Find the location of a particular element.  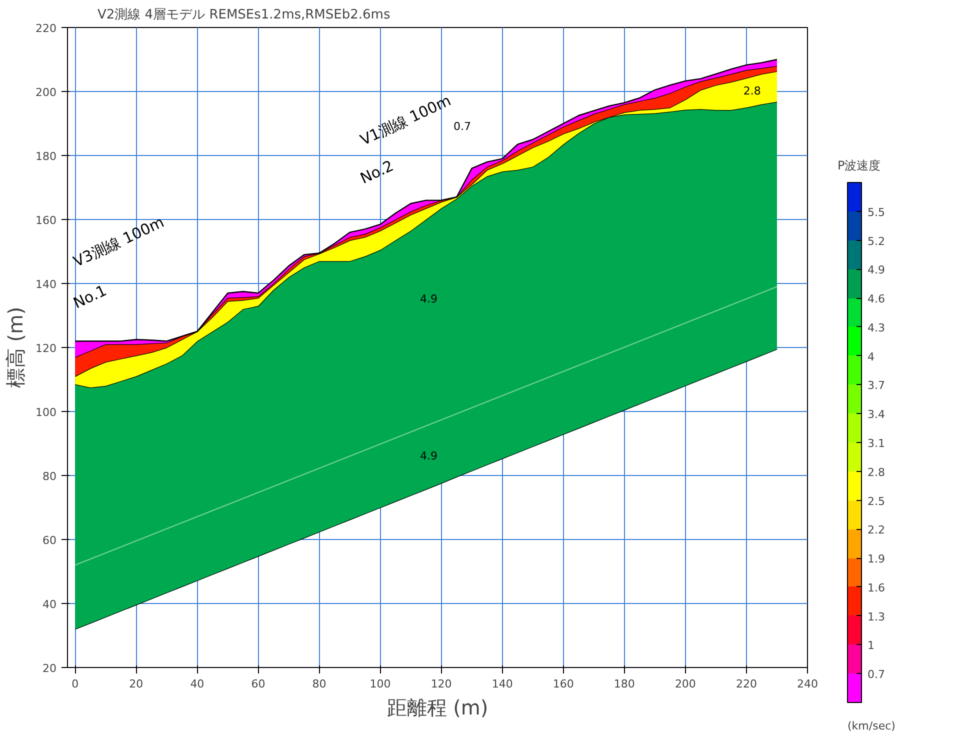

x-tick-label: 0 is located at coordinates (75, 684).